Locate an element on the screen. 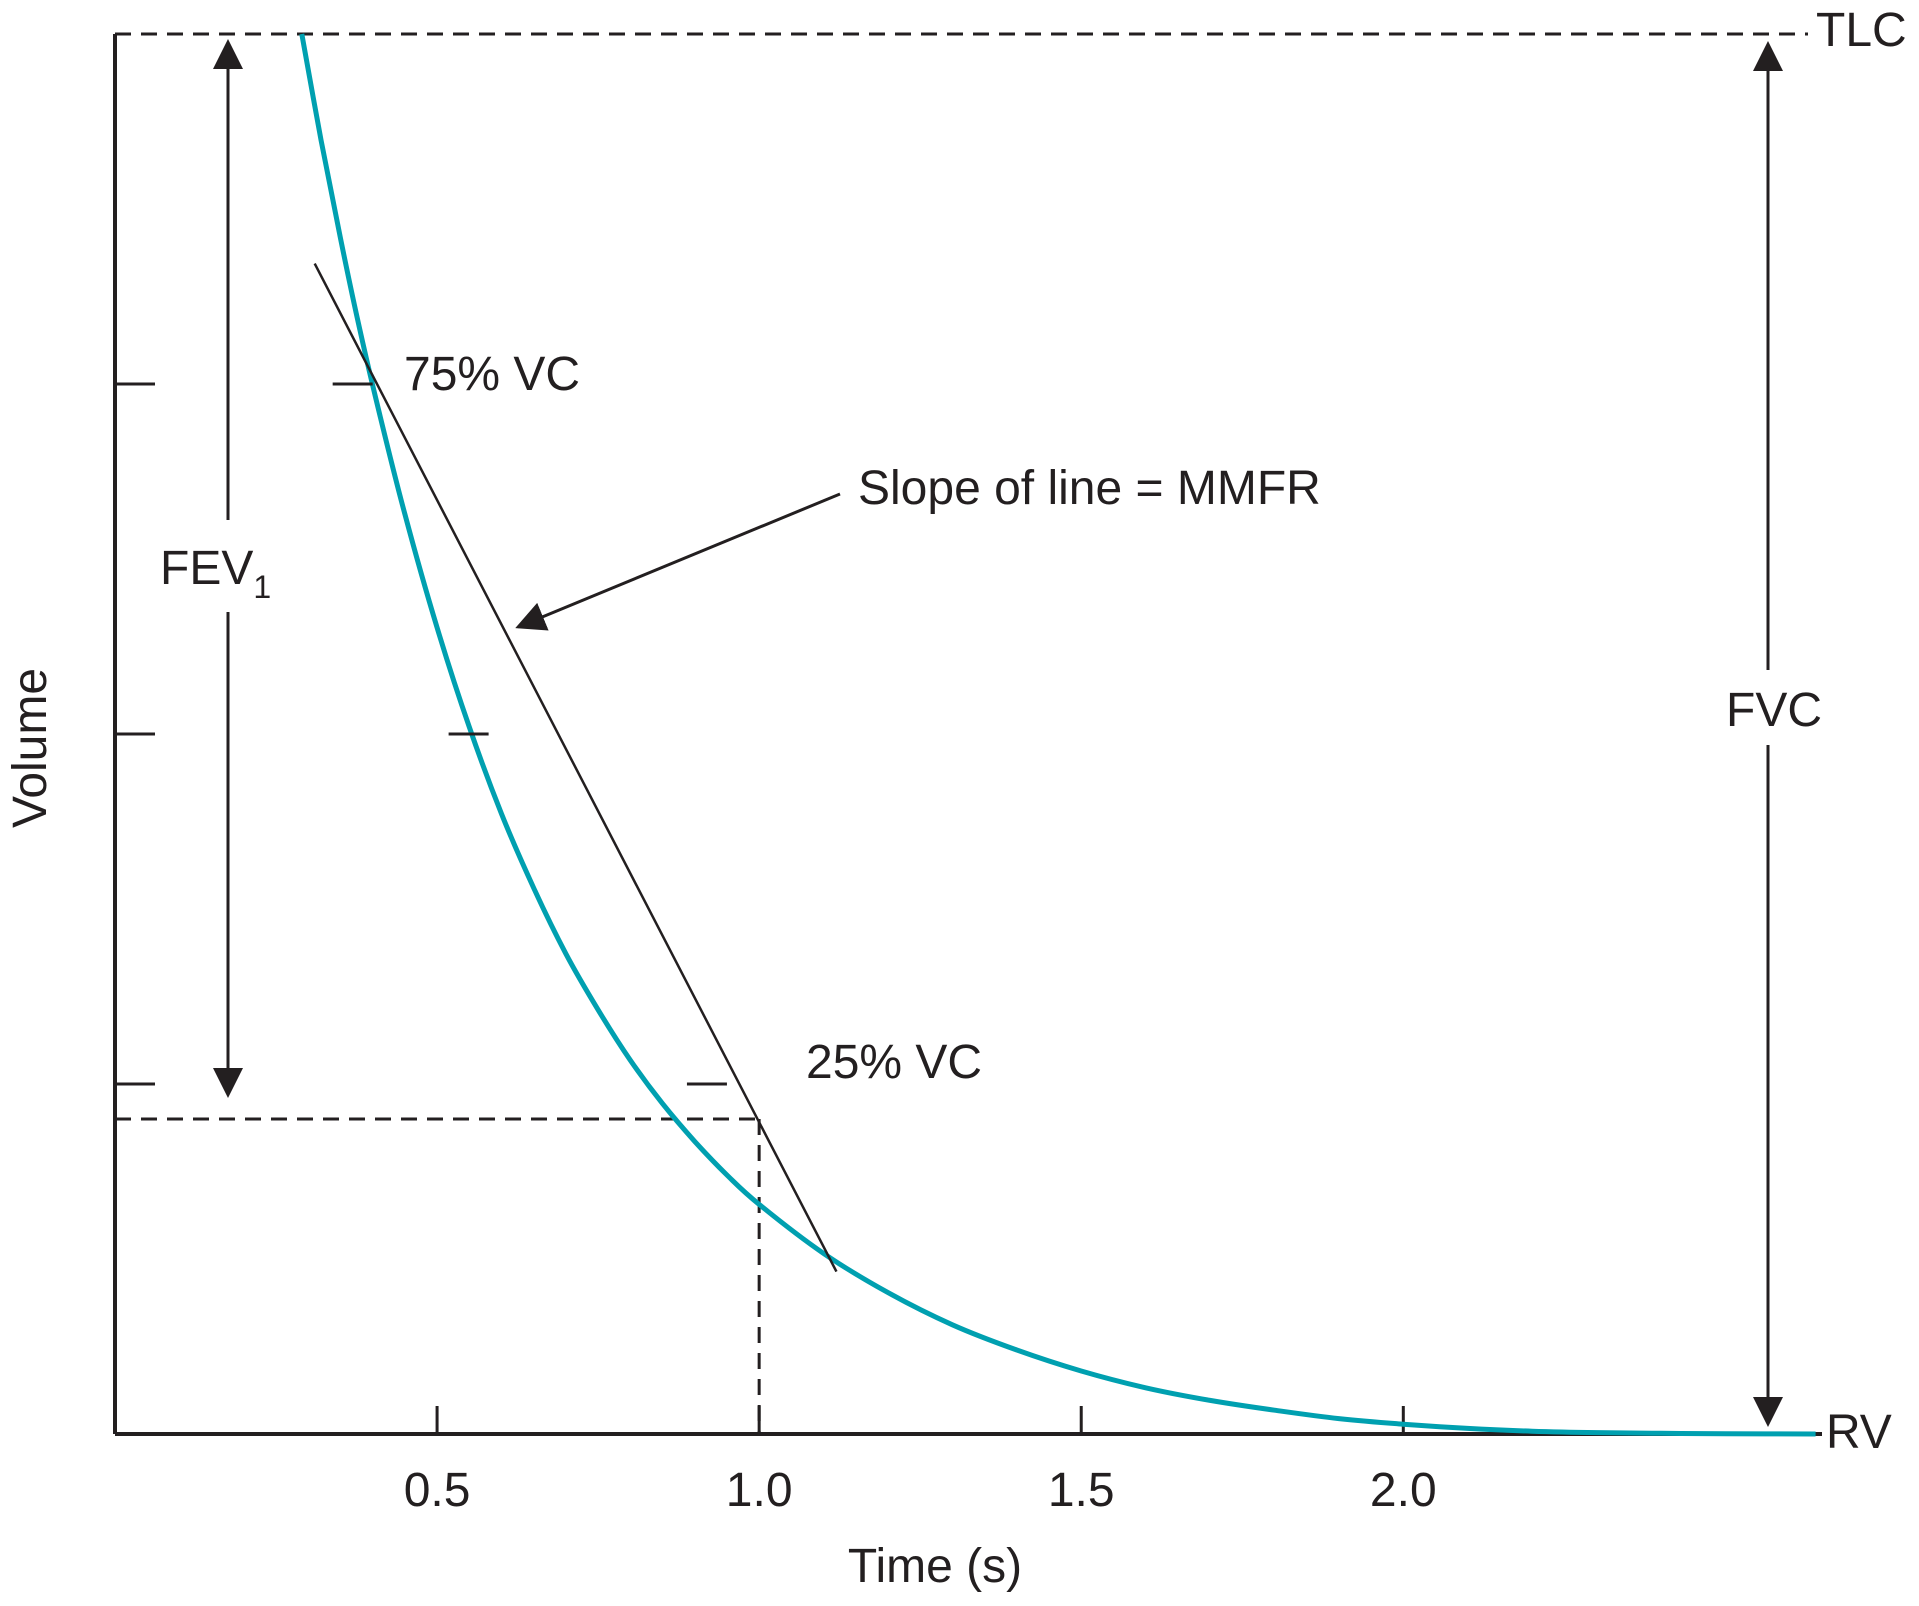 The width and height of the screenshot is (1919, 1606). mmfr-annotation: Slope of line = MMFR is located at coordinates (1089, 488).